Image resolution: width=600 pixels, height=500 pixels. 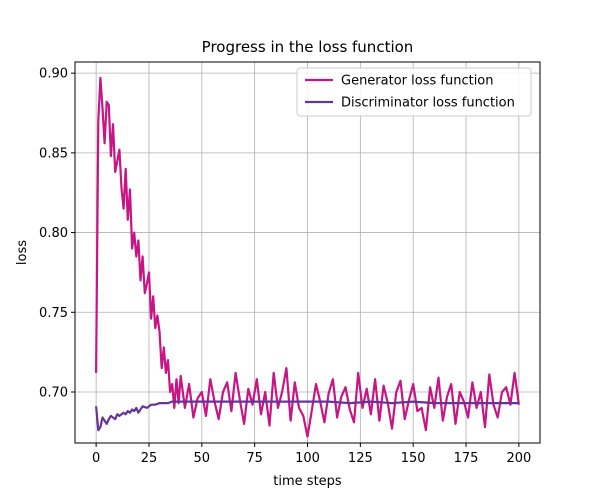 I want to click on y-axis-label: loss, so click(x=22, y=252).